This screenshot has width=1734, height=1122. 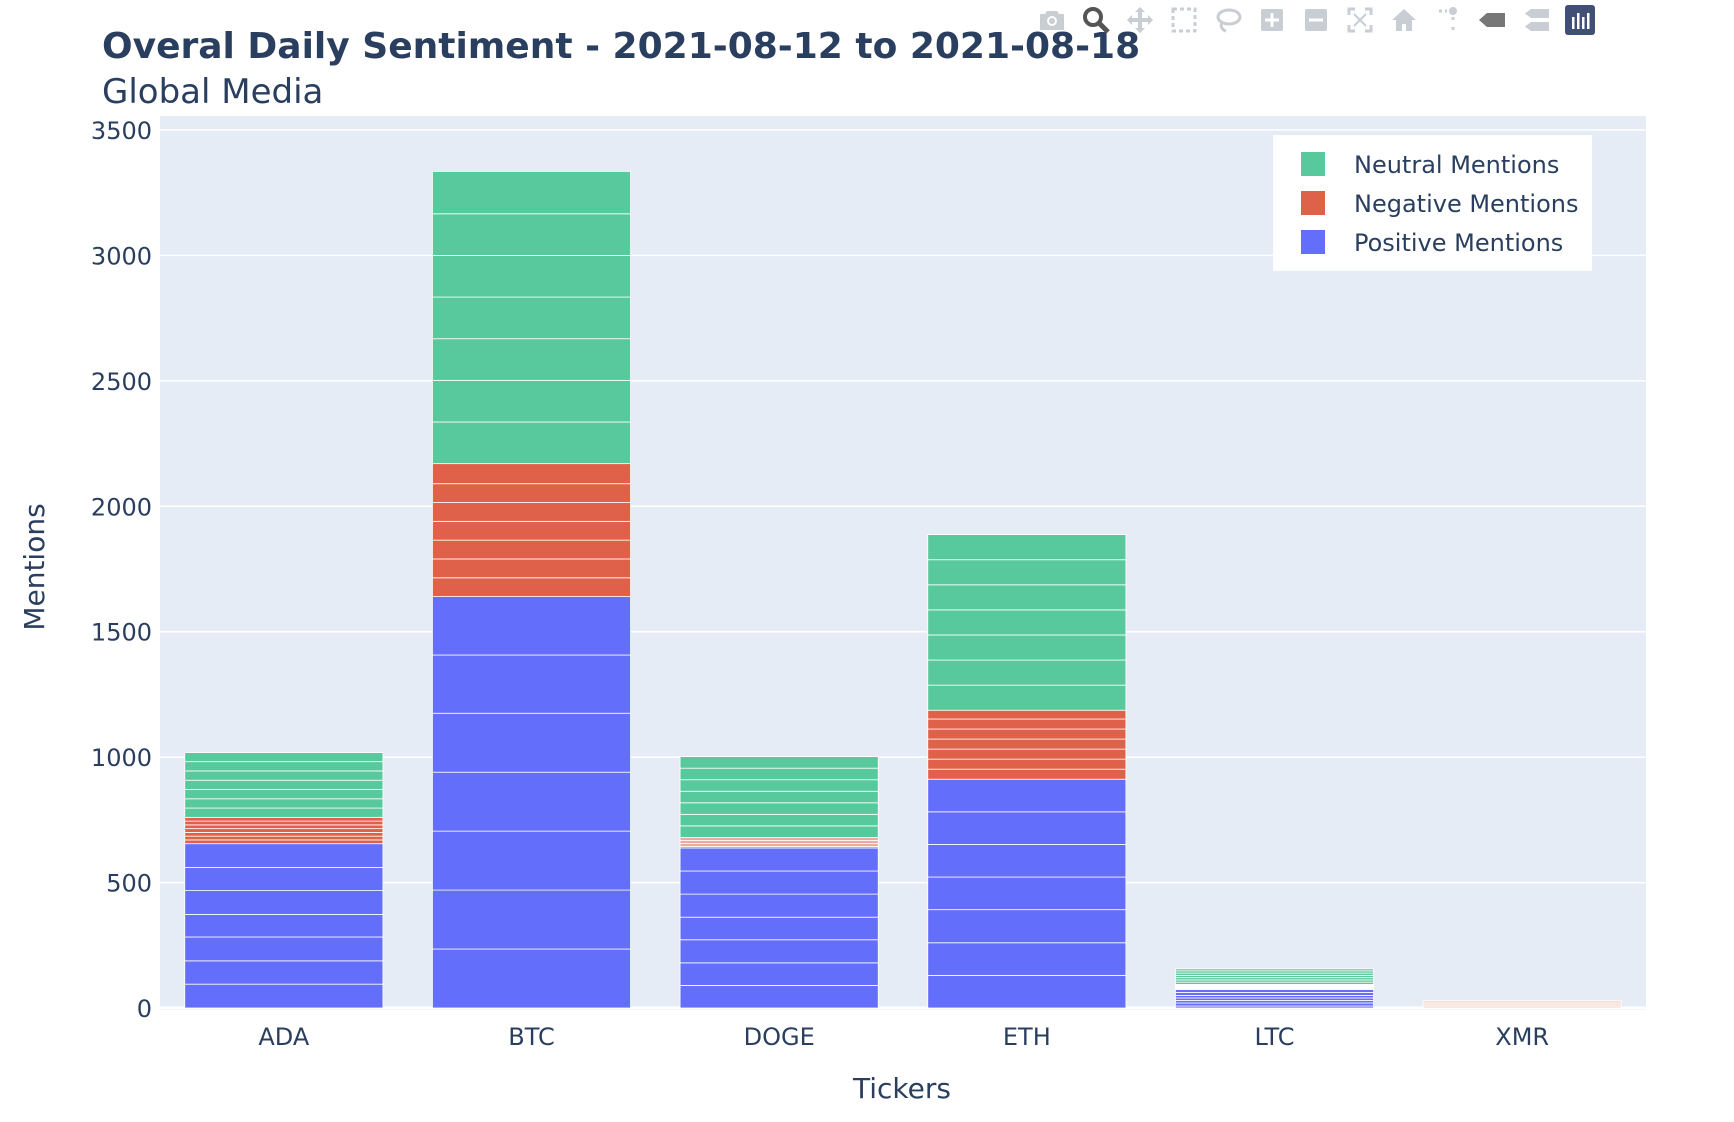 I want to click on zoom-in-button, so click(x=1272, y=20).